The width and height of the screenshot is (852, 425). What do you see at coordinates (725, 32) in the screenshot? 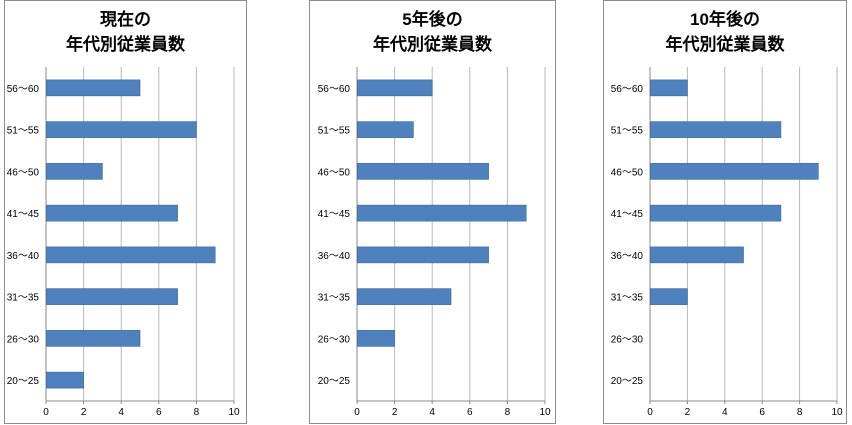
I see `chart-title: 10年後の 年代別従業員数` at bounding box center [725, 32].